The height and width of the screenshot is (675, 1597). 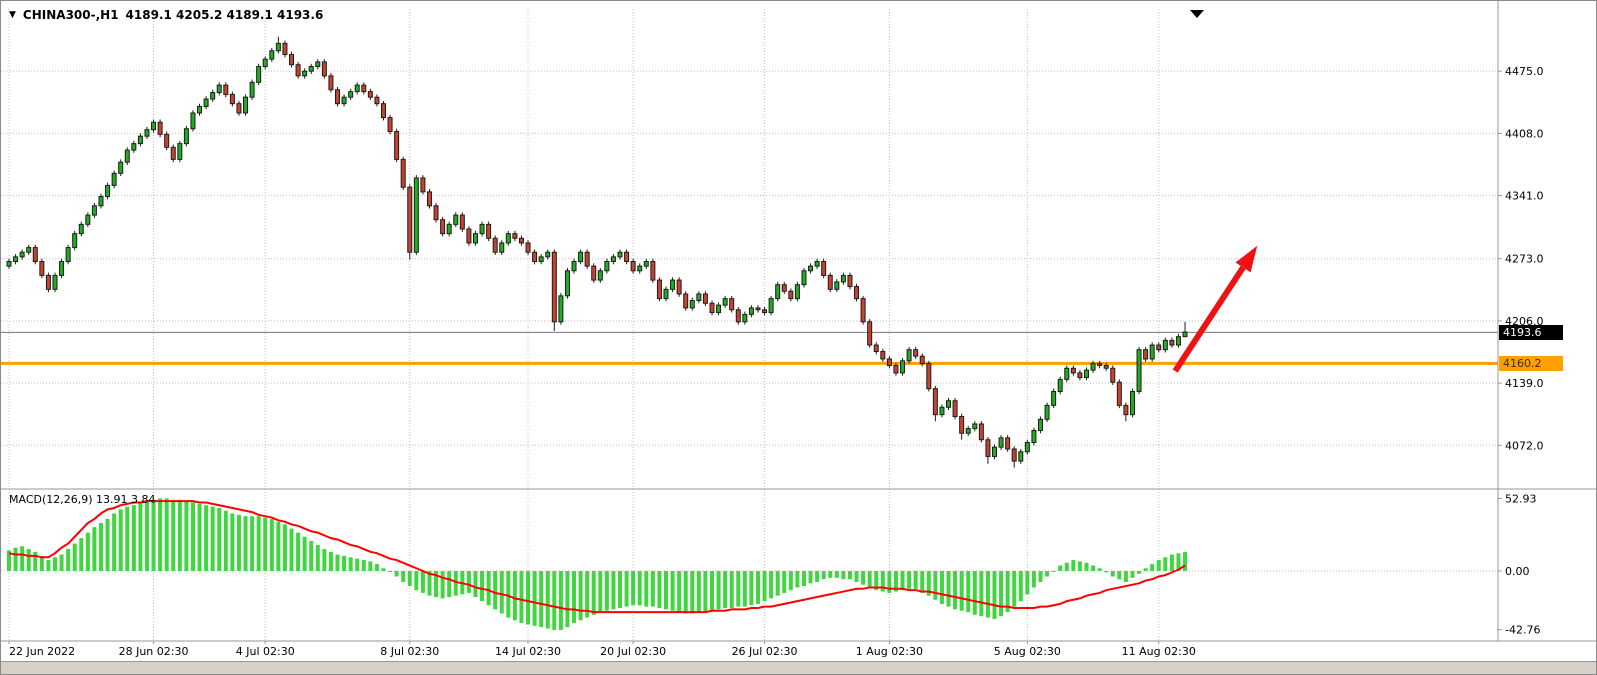 What do you see at coordinates (1209, 319) in the screenshot?
I see `trend-arrow` at bounding box center [1209, 319].